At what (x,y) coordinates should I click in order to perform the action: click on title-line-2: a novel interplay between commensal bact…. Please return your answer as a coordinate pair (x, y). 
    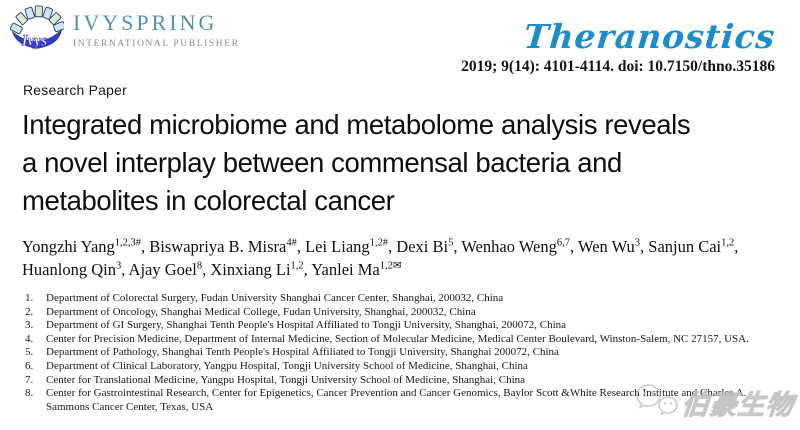
    Looking at the image, I should click on (322, 162).